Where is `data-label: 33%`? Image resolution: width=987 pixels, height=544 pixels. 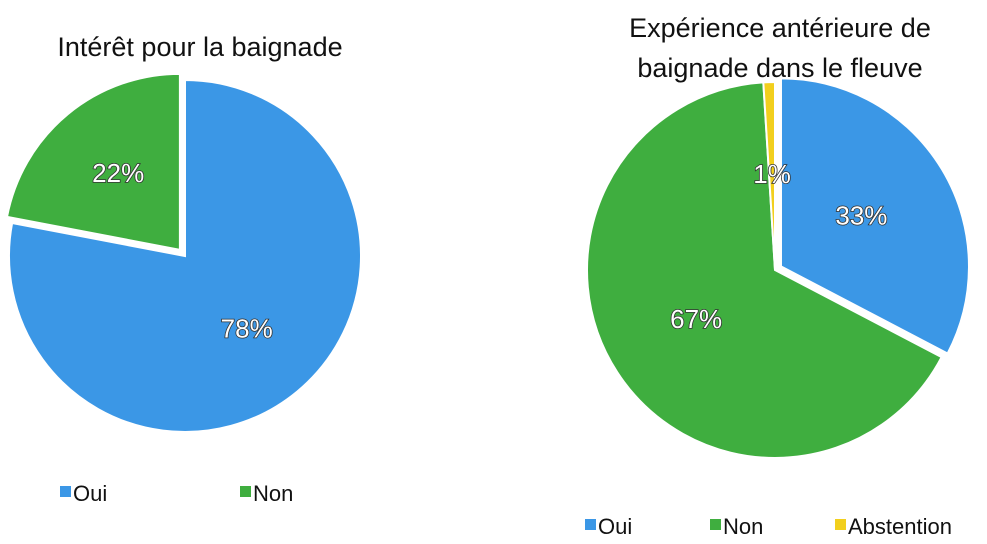
data-label: 33% is located at coordinates (861, 216).